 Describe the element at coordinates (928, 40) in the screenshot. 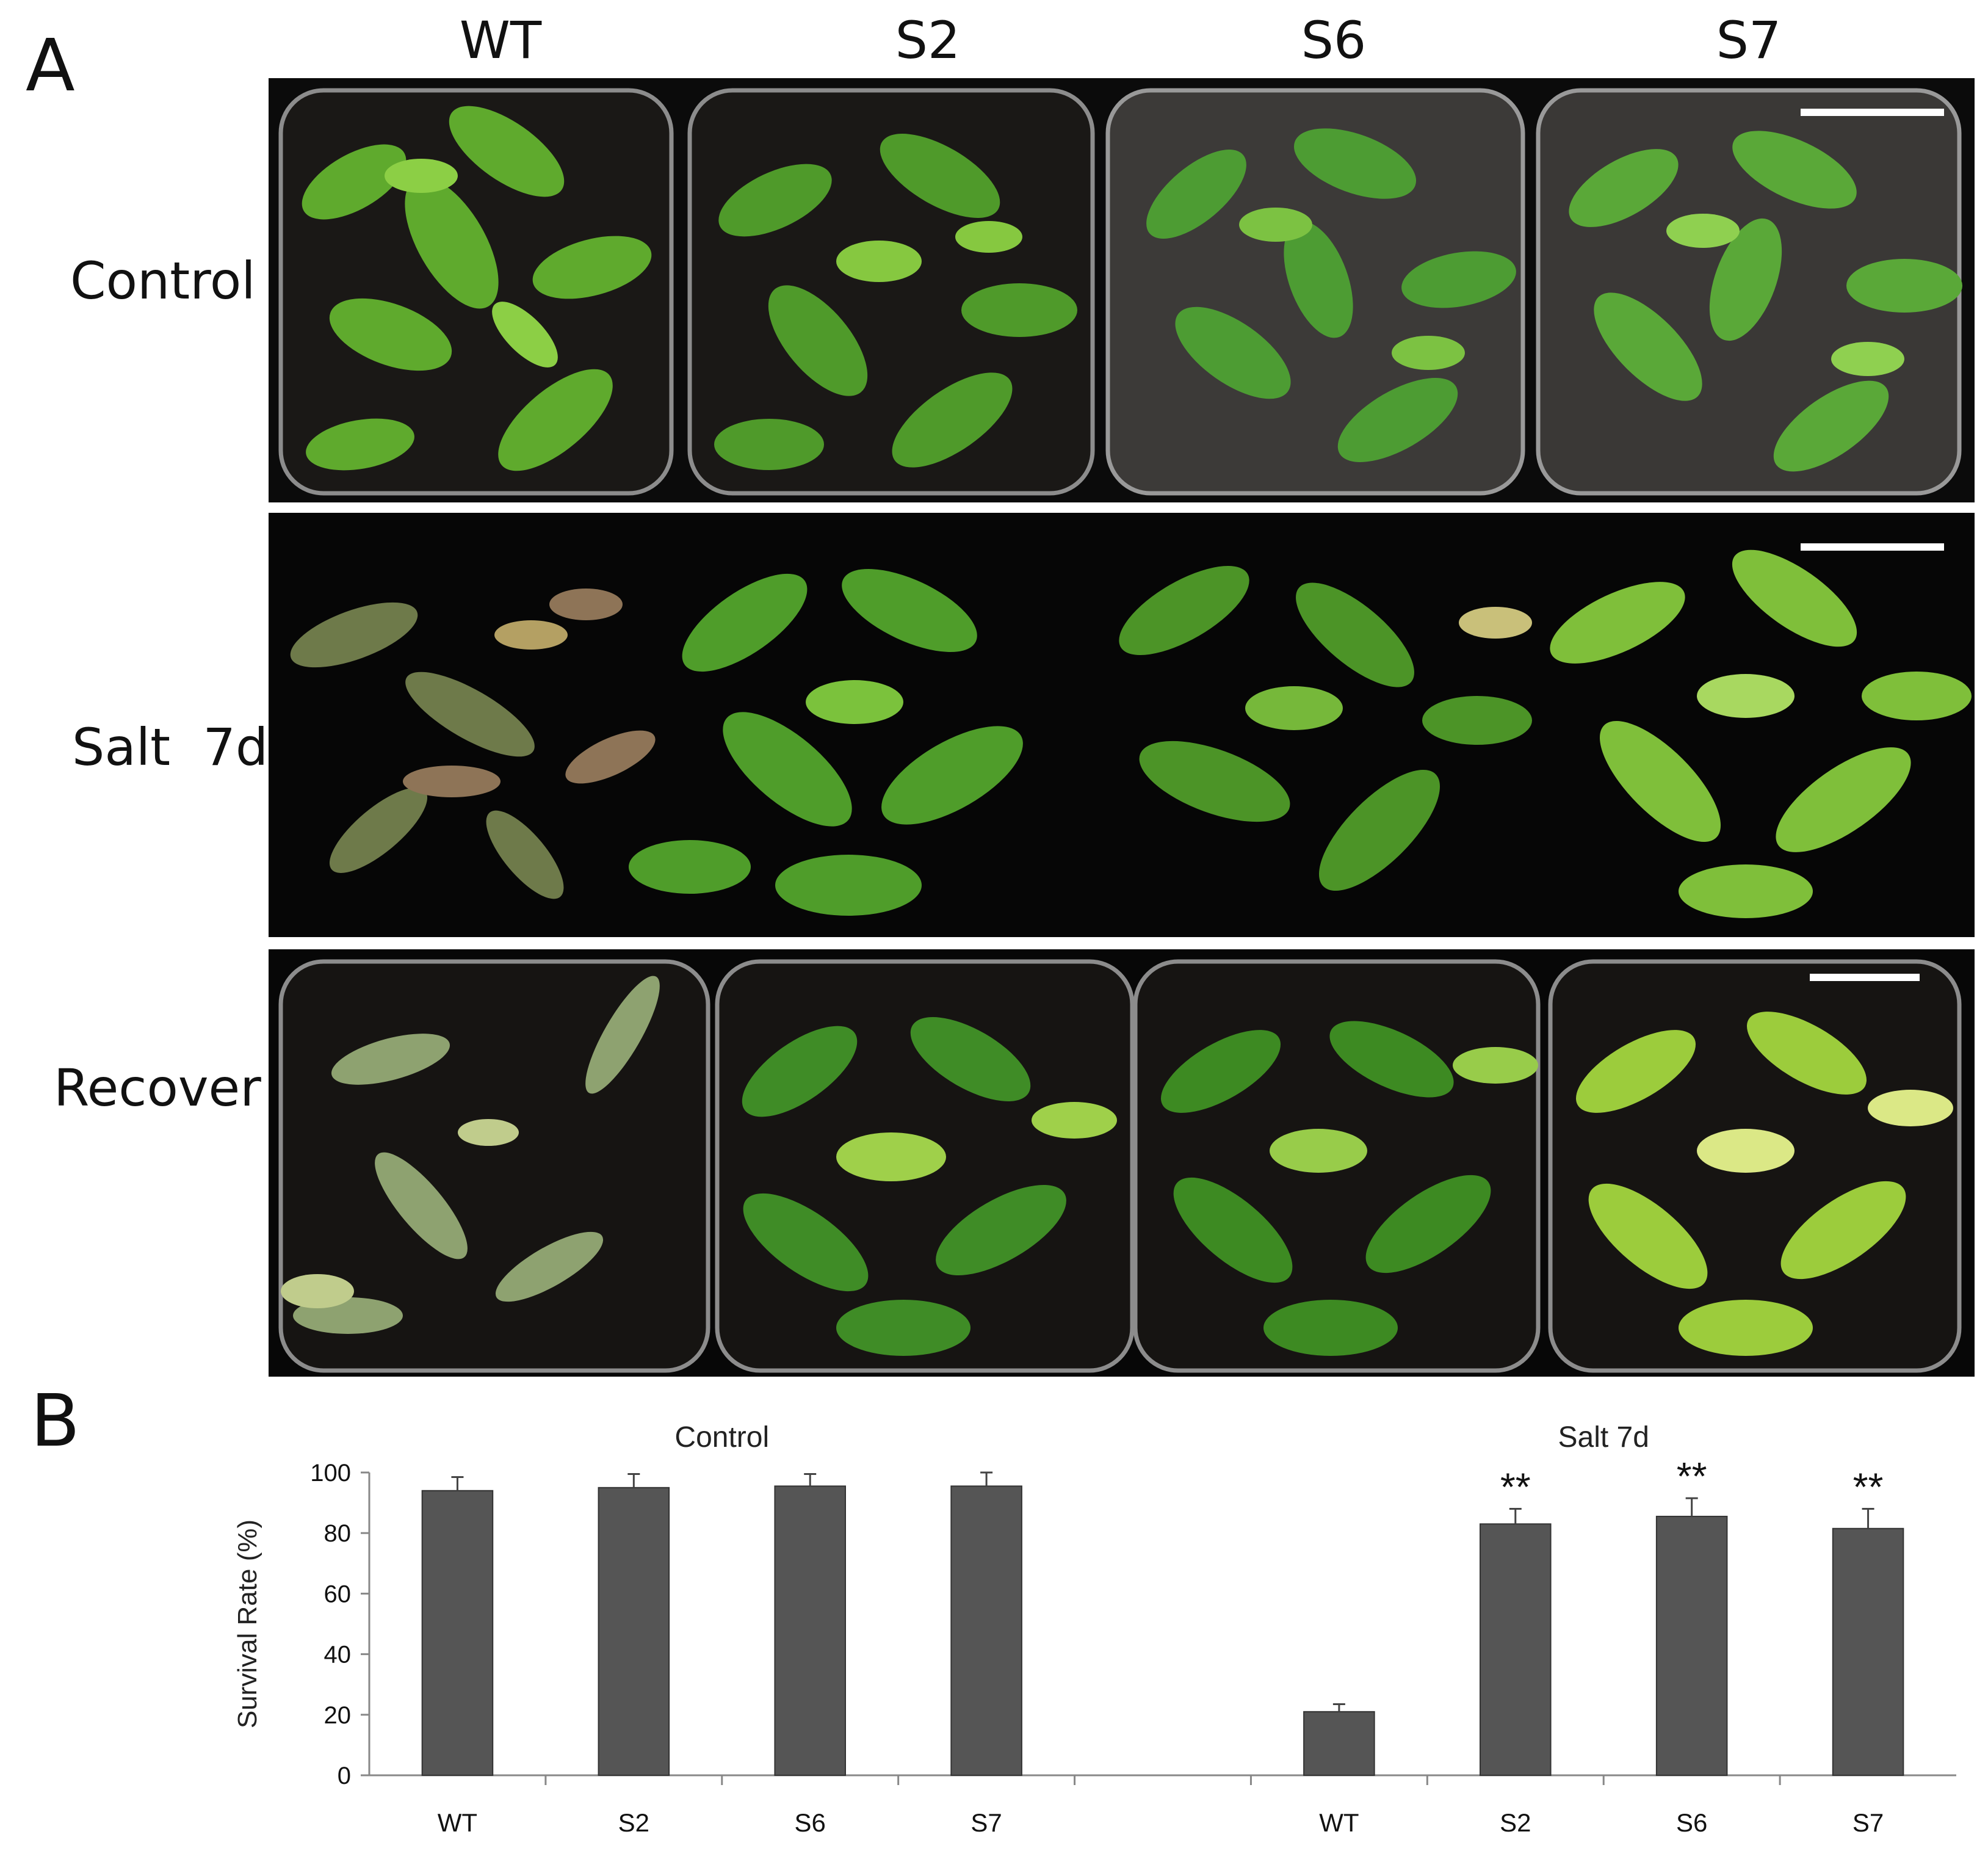

I see `column-label-s2: S2` at that location.